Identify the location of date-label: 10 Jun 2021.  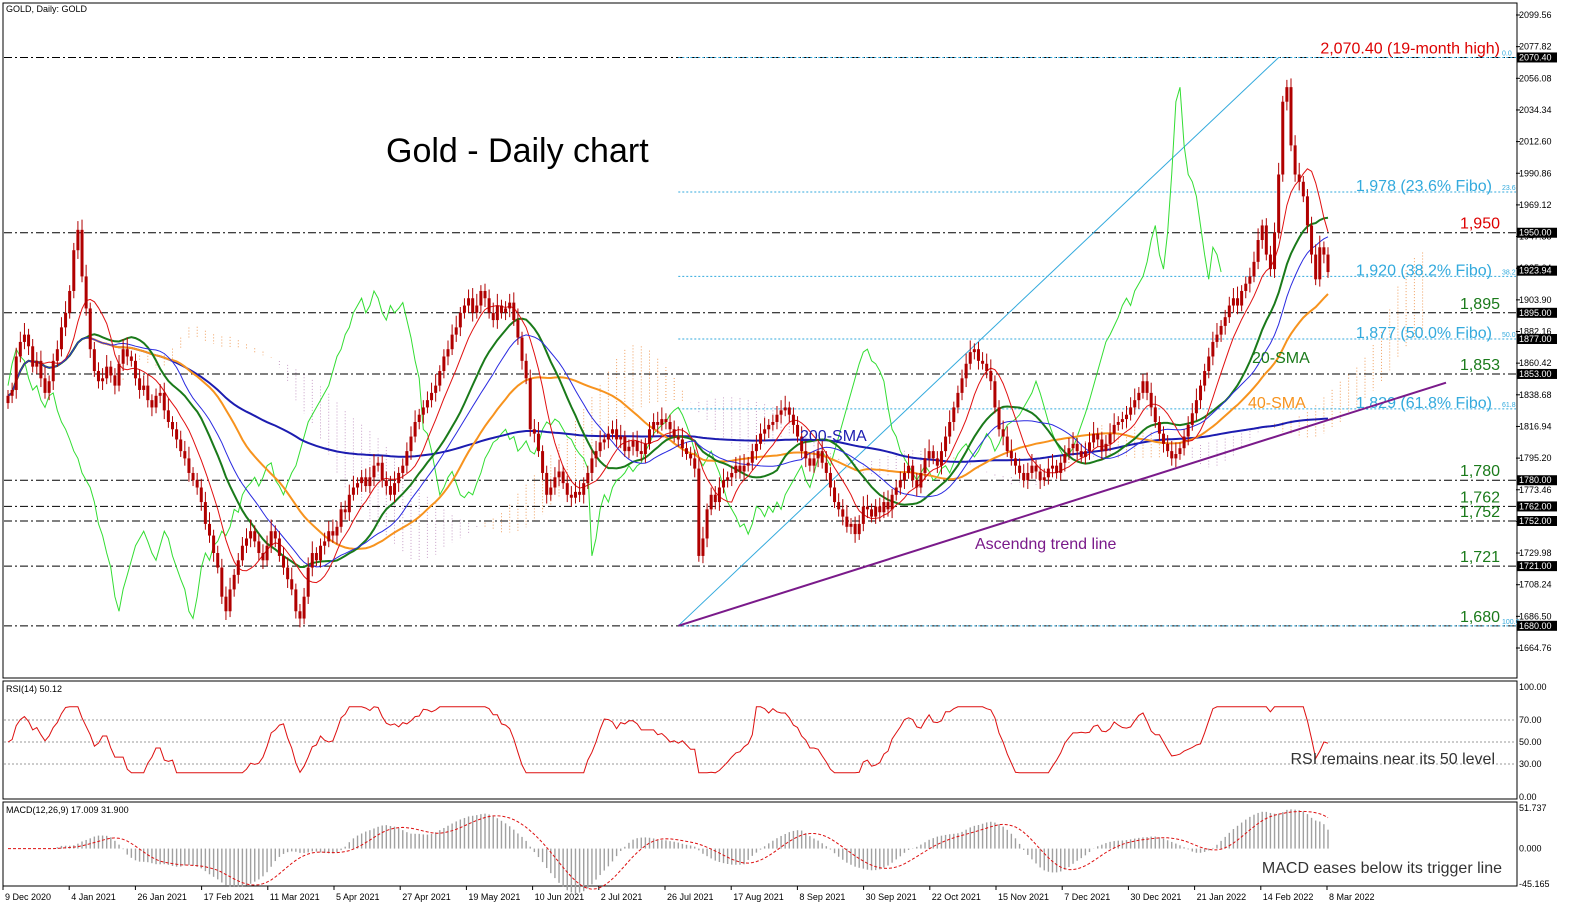
(560, 897).